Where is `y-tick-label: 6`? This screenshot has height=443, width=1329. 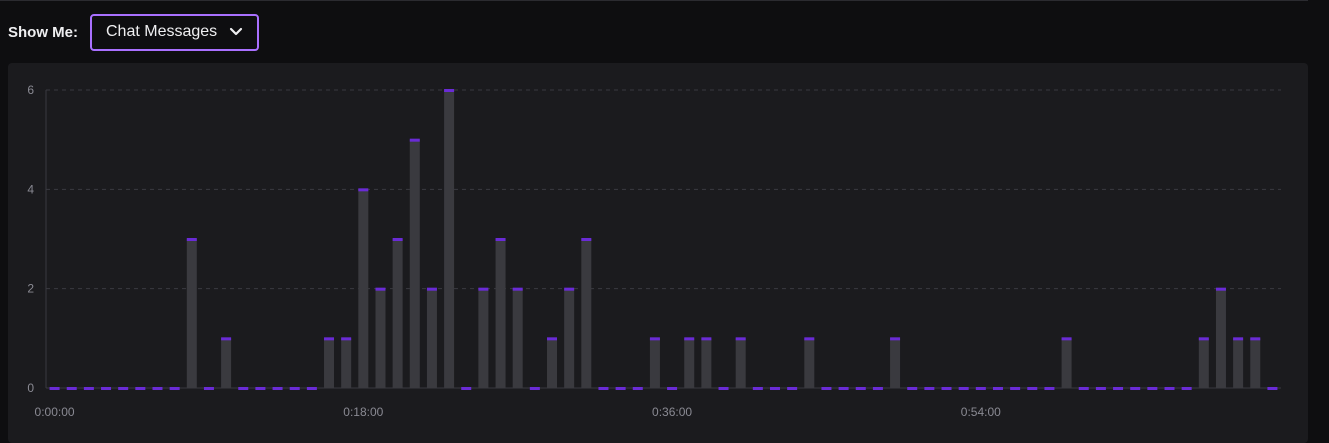 y-tick-label: 6 is located at coordinates (30, 90).